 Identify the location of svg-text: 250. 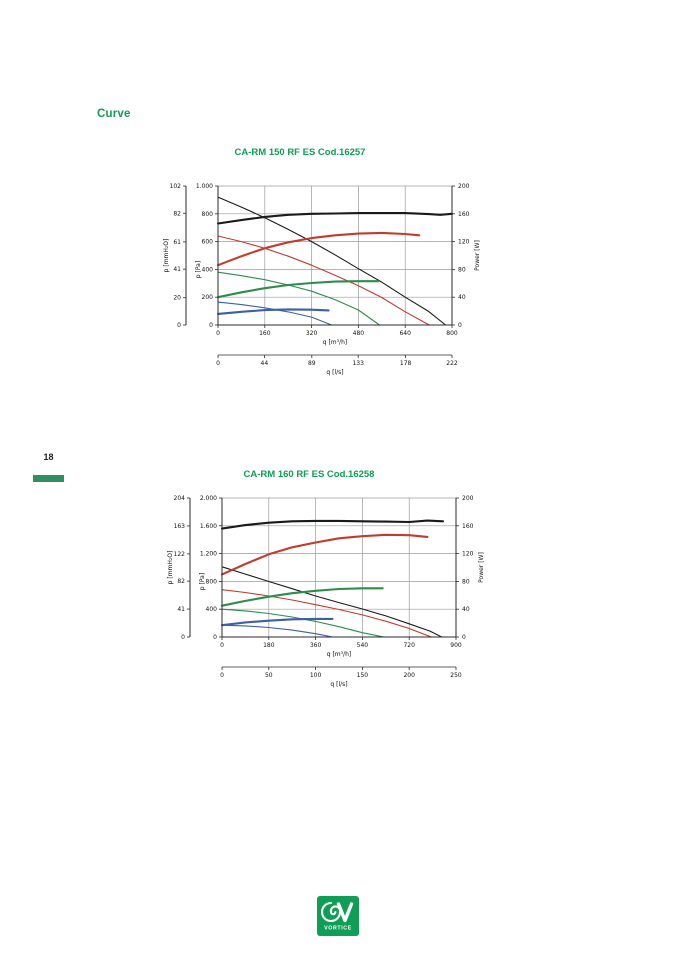
(456, 675).